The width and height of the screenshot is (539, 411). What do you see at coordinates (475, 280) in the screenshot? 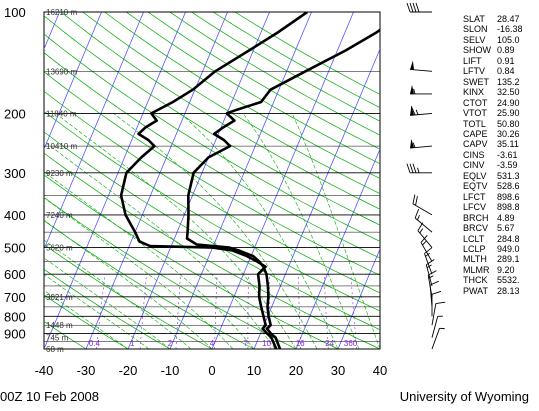
I see `stat-name: THCK` at bounding box center [475, 280].